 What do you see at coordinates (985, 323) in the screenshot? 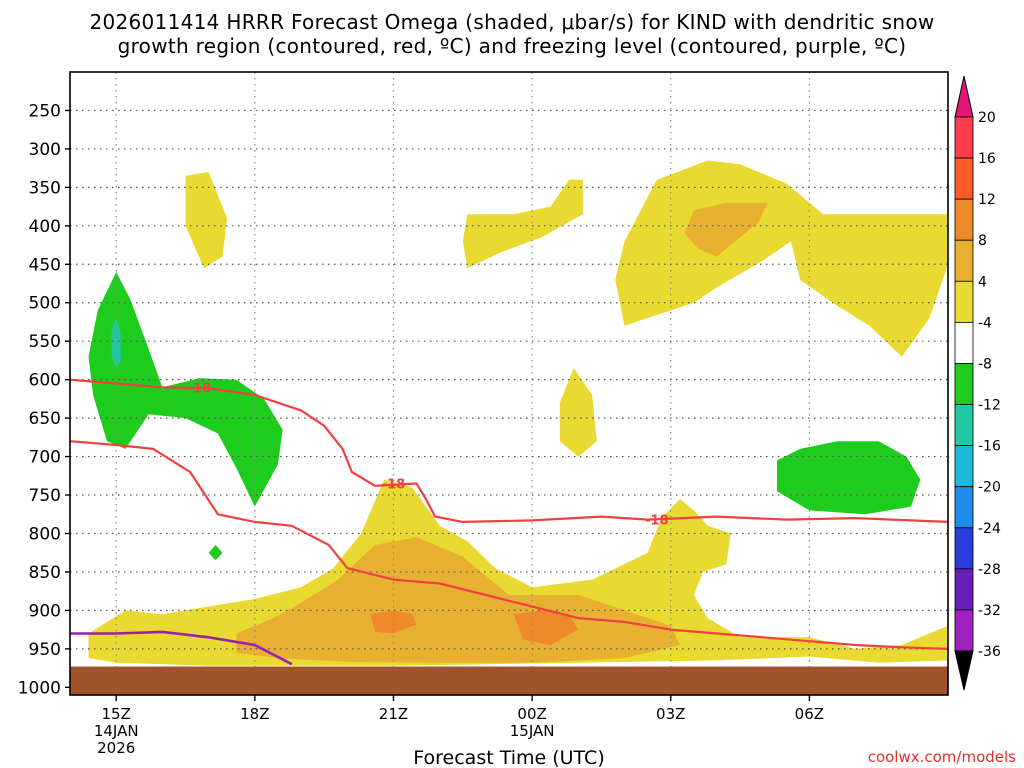
I see `colorbar-tick--4: -4` at bounding box center [985, 323].